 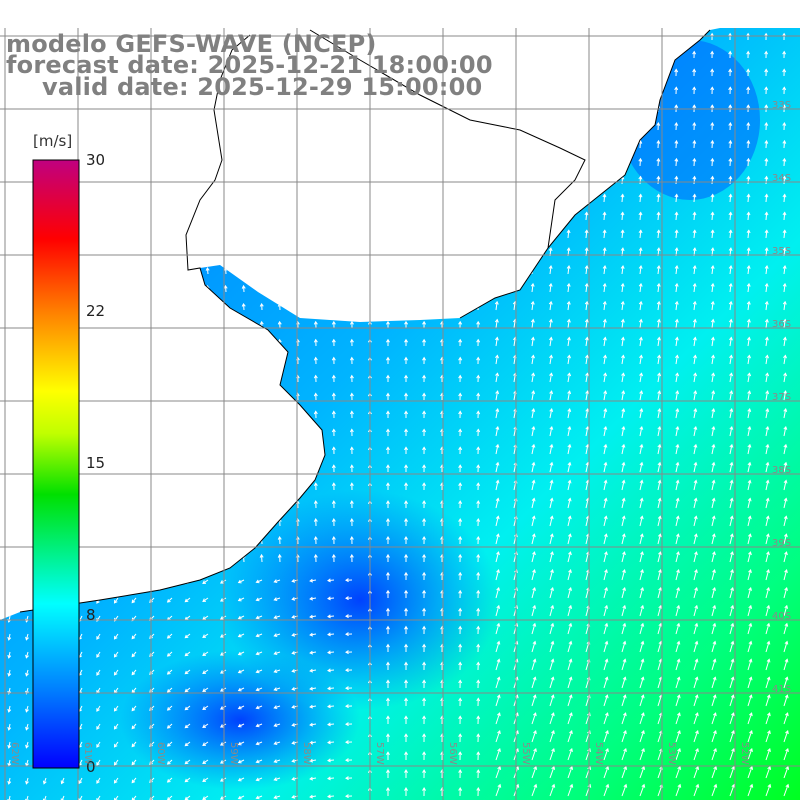 I want to click on latitude-label: 36S, so click(x=782, y=324).